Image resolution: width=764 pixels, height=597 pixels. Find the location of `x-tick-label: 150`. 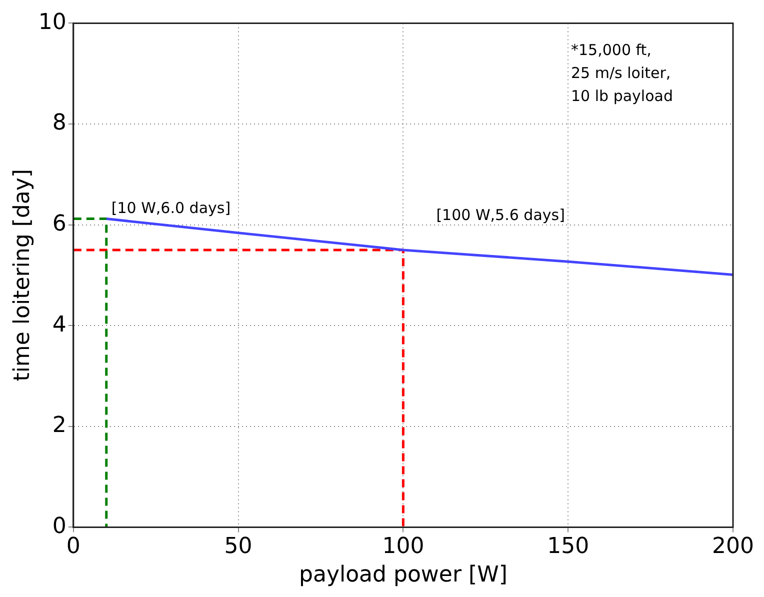

x-tick-label: 150 is located at coordinates (568, 547).